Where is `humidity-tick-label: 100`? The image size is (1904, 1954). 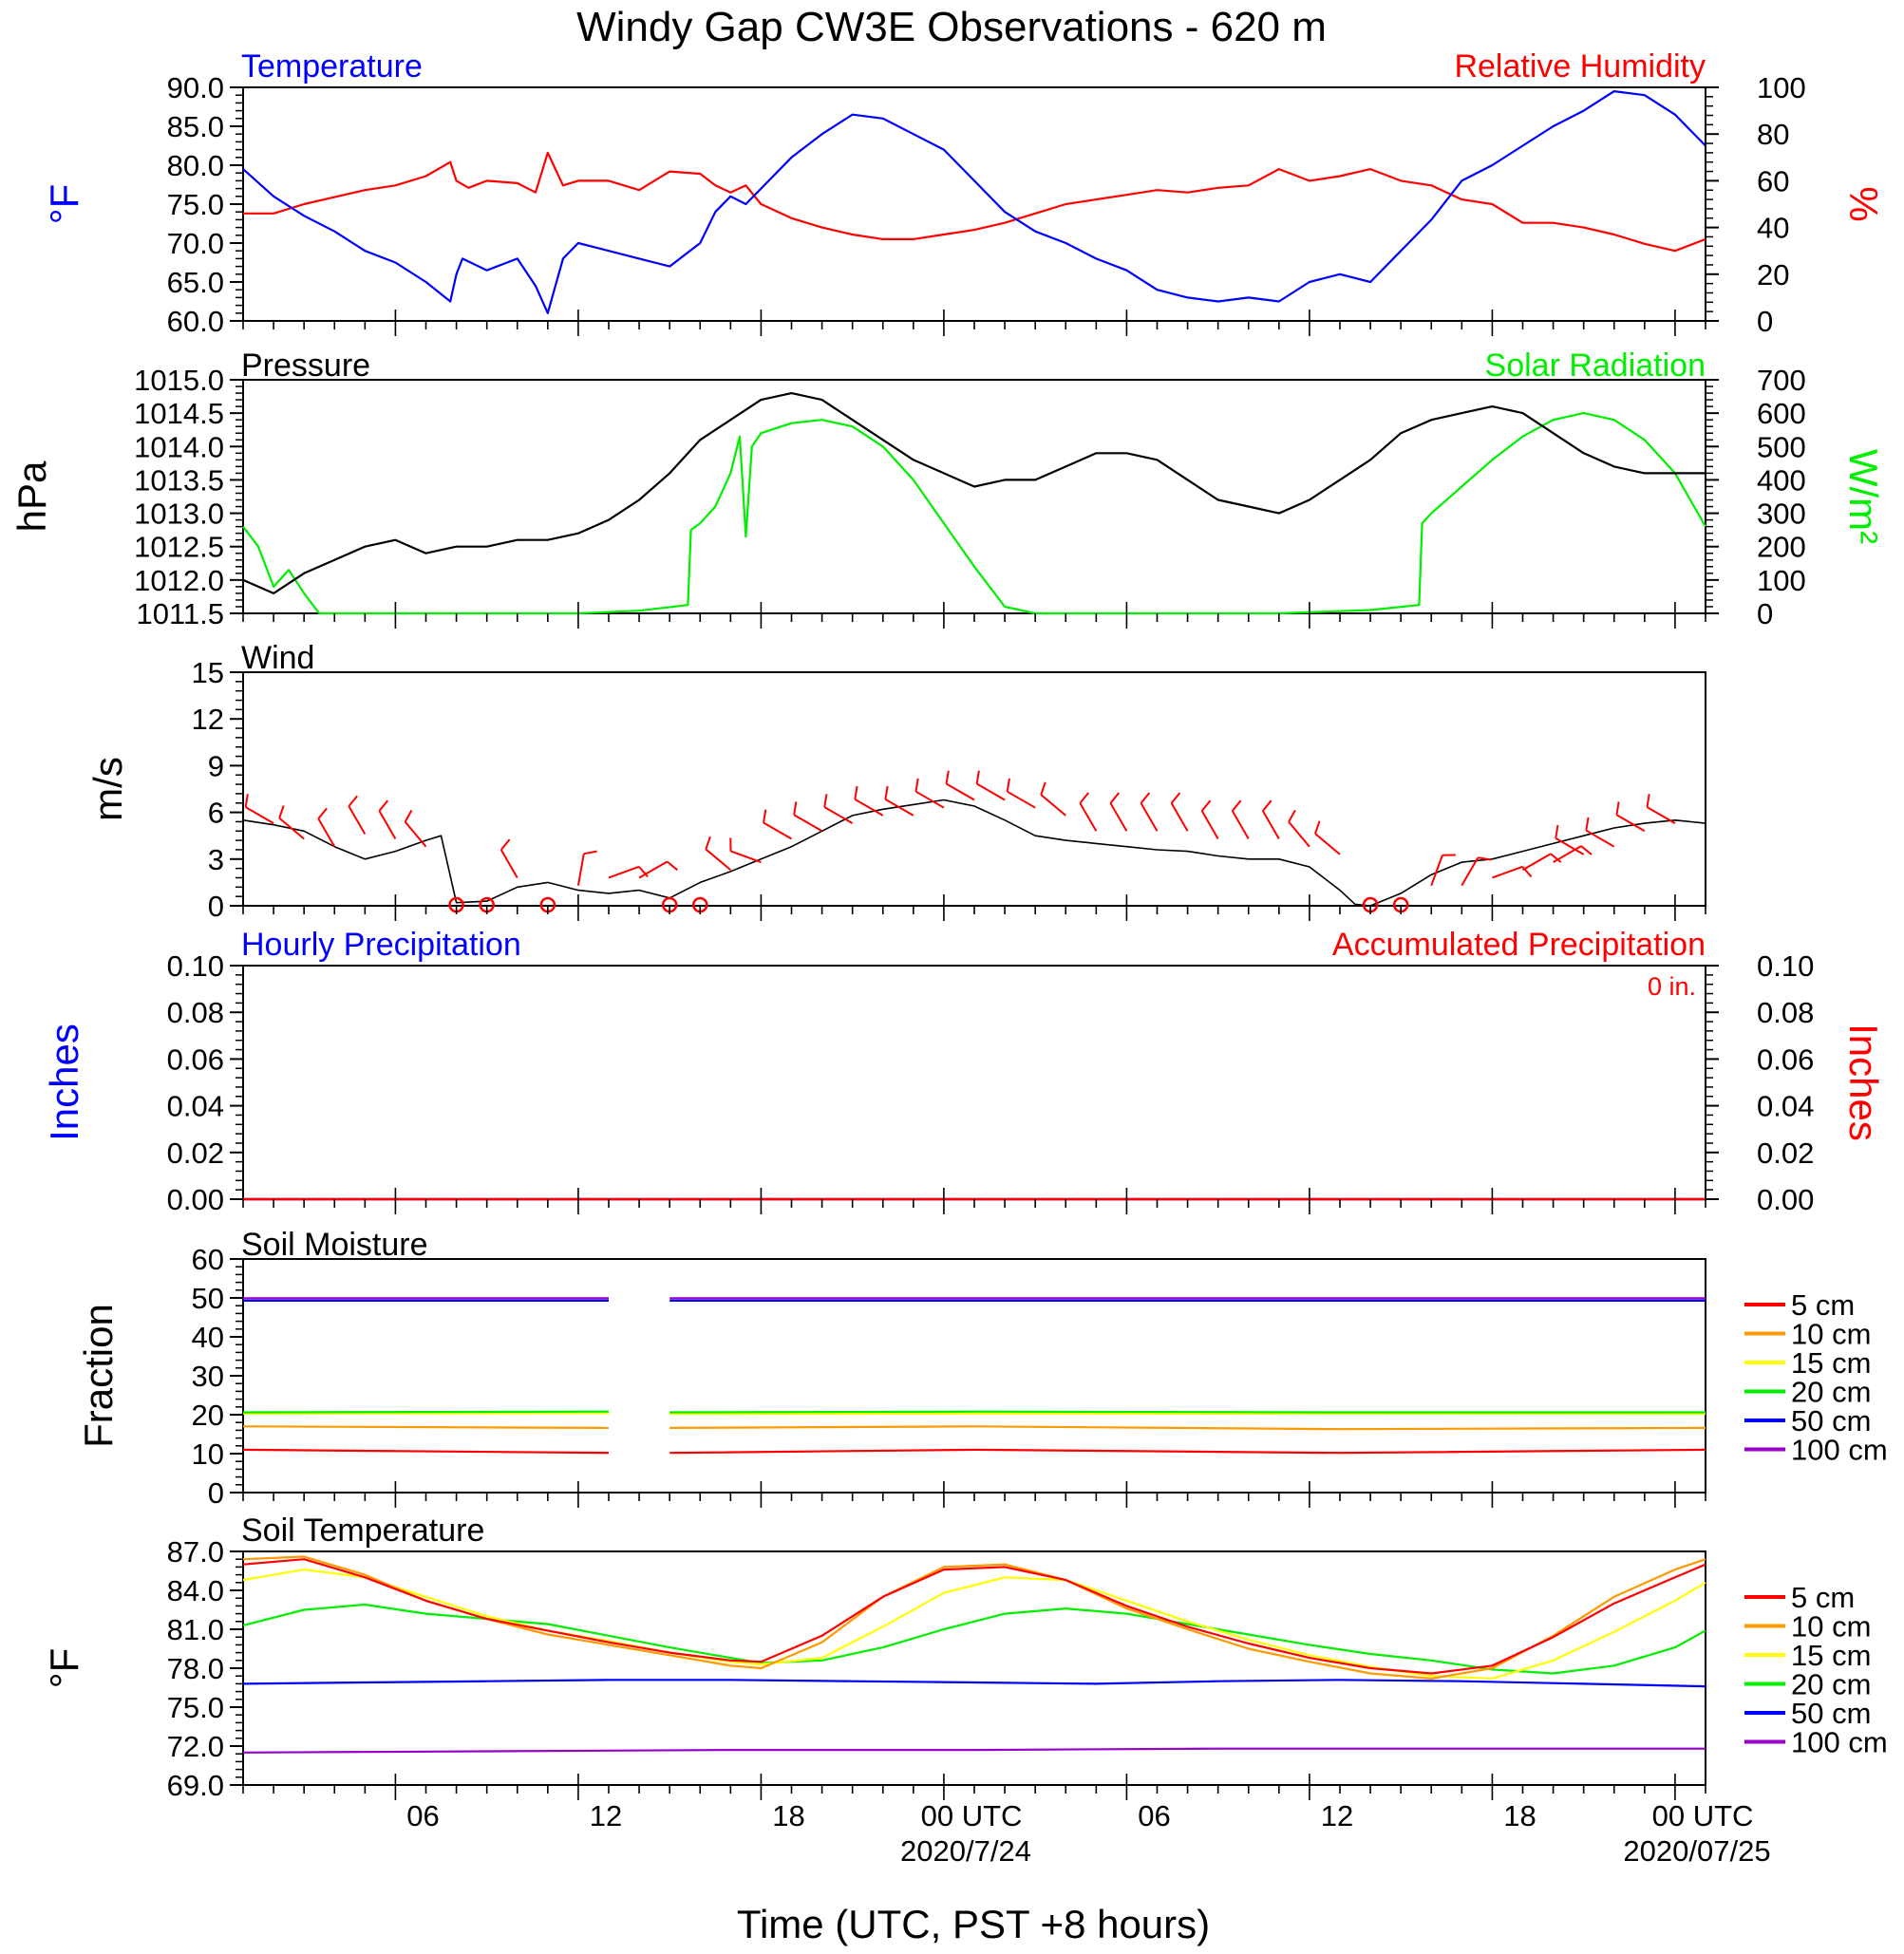
humidity-tick-label: 100 is located at coordinates (1782, 87).